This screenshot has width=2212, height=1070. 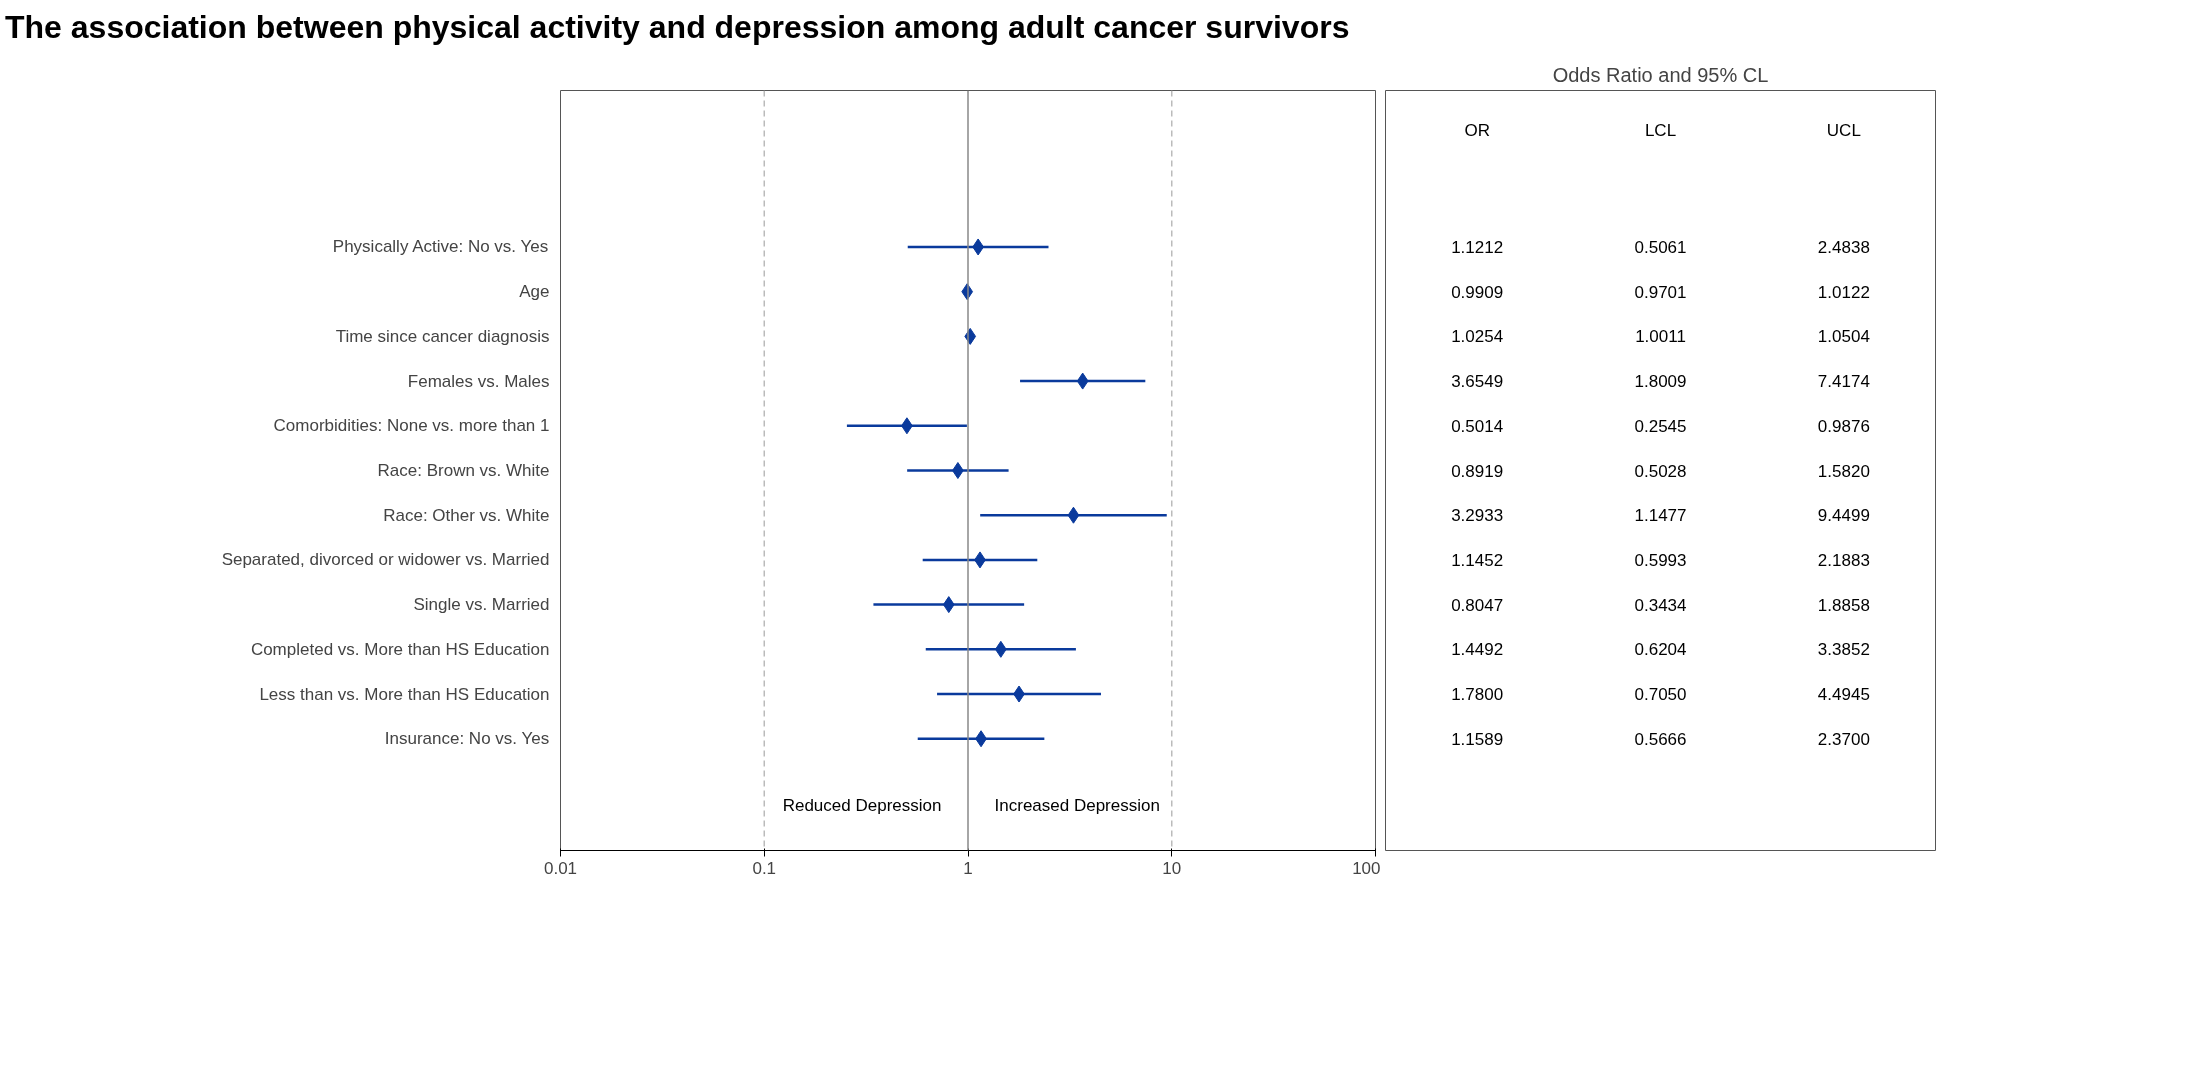 I want to click on text: 1.0122, so click(x=1843, y=292).